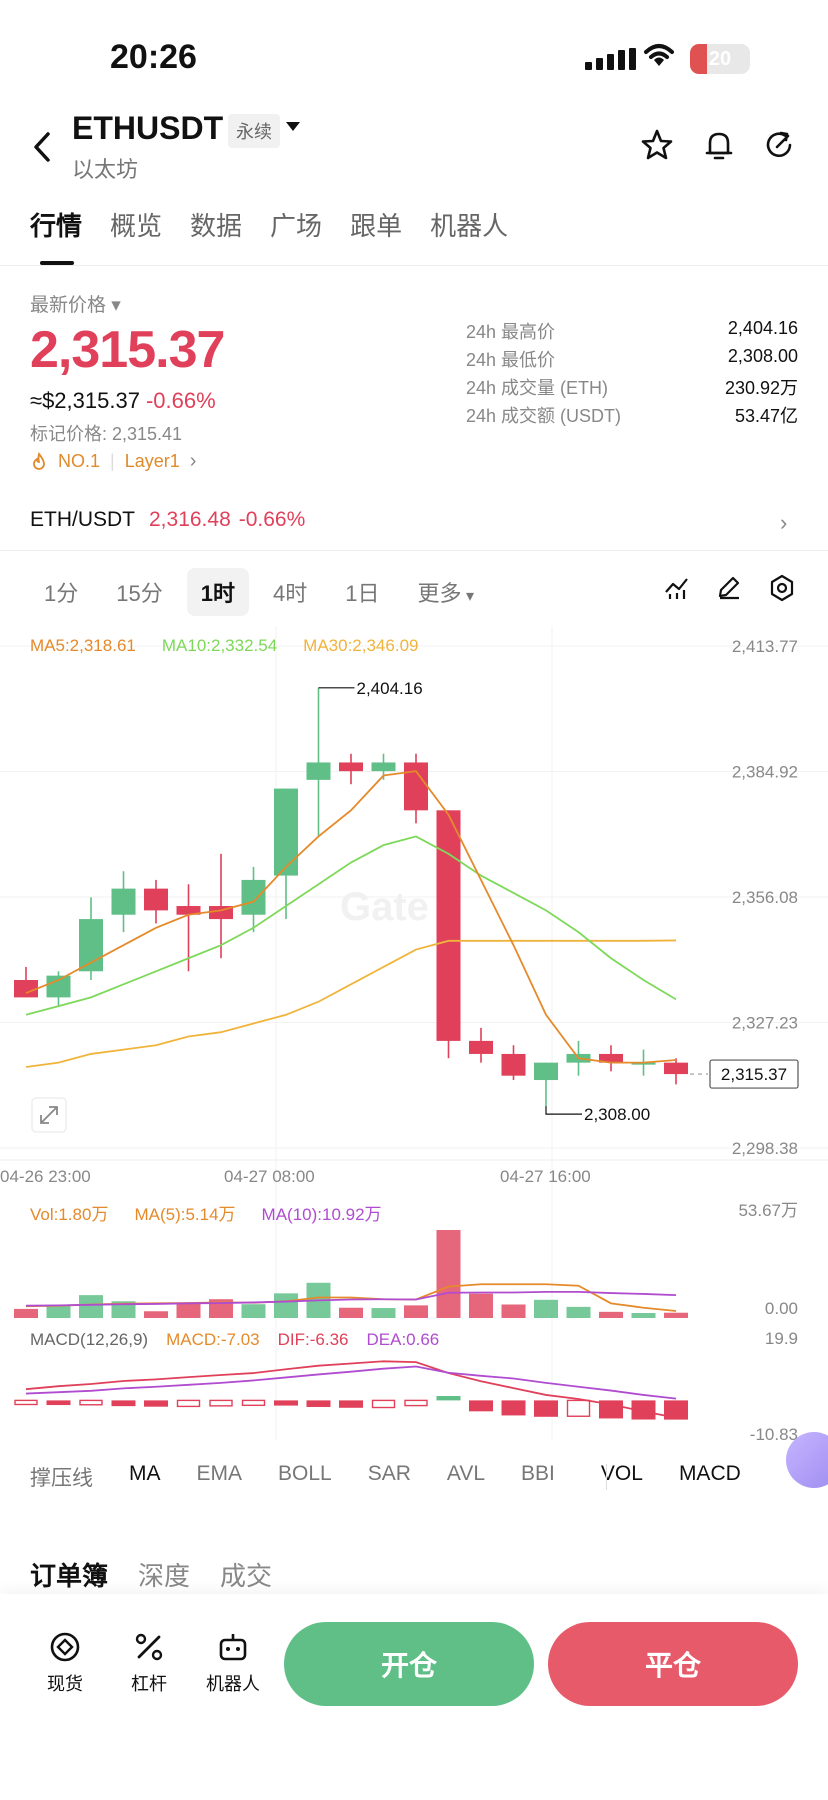 This screenshot has width=828, height=1800. I want to click on star-icon, so click(657, 145).